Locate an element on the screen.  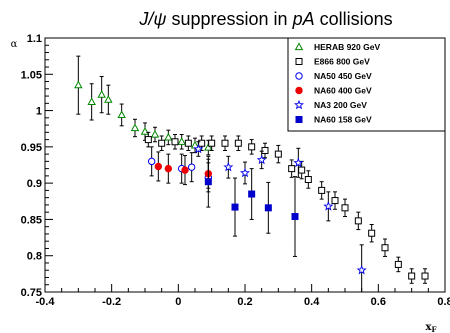
y-tick-label: 0.8 is located at coordinates (34, 257).